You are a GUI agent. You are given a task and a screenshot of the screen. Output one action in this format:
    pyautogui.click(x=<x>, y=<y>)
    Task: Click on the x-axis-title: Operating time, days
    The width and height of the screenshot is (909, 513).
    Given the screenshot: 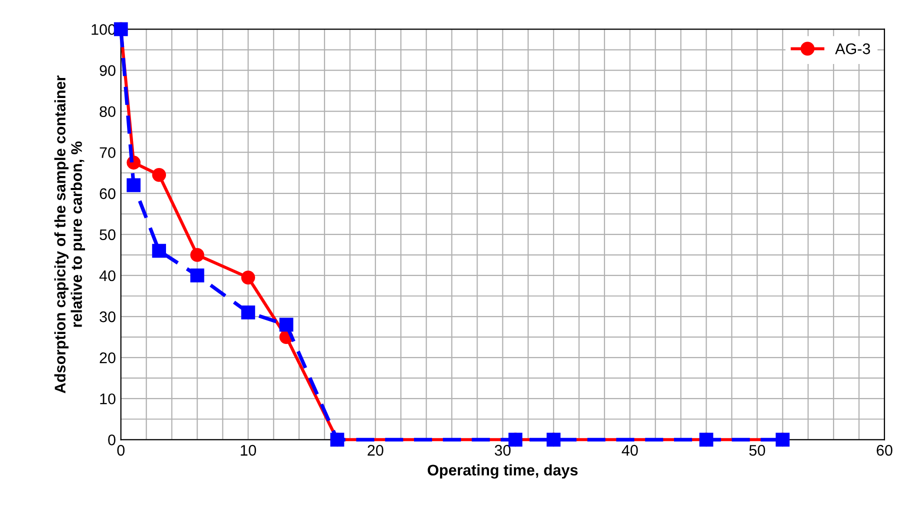 What is the action you would take?
    pyautogui.click(x=503, y=471)
    